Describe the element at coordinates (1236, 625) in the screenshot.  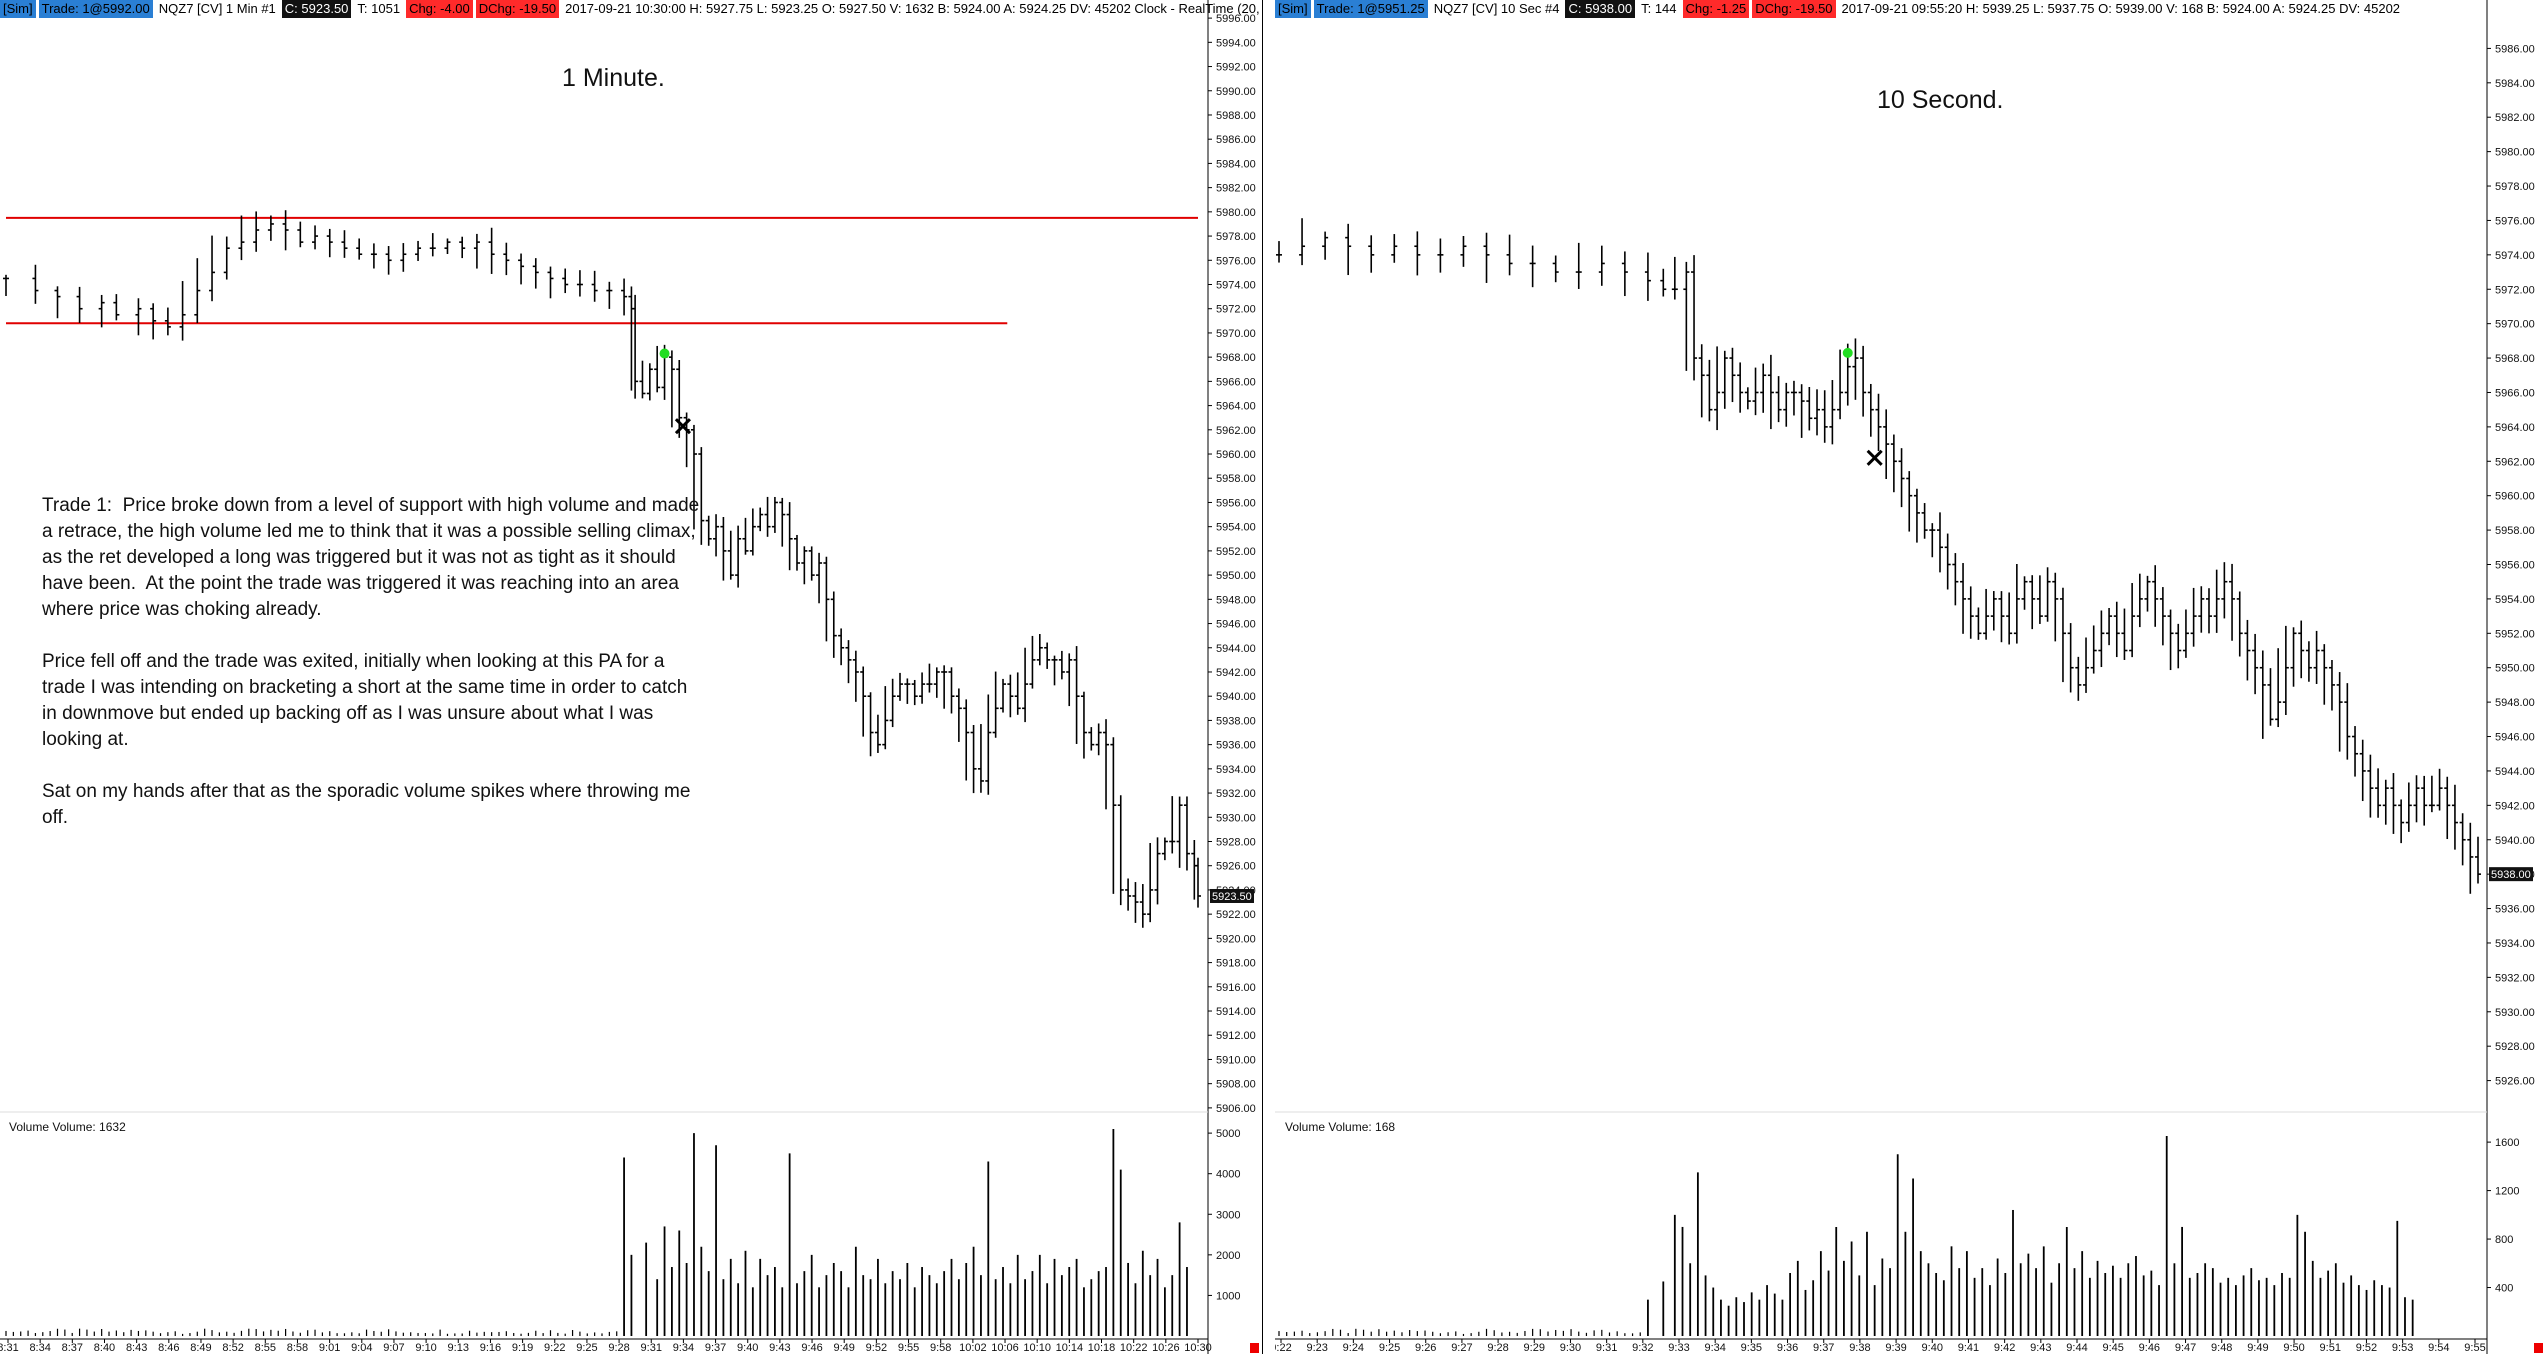
I see `price-tick-label: 5946.00` at that location.